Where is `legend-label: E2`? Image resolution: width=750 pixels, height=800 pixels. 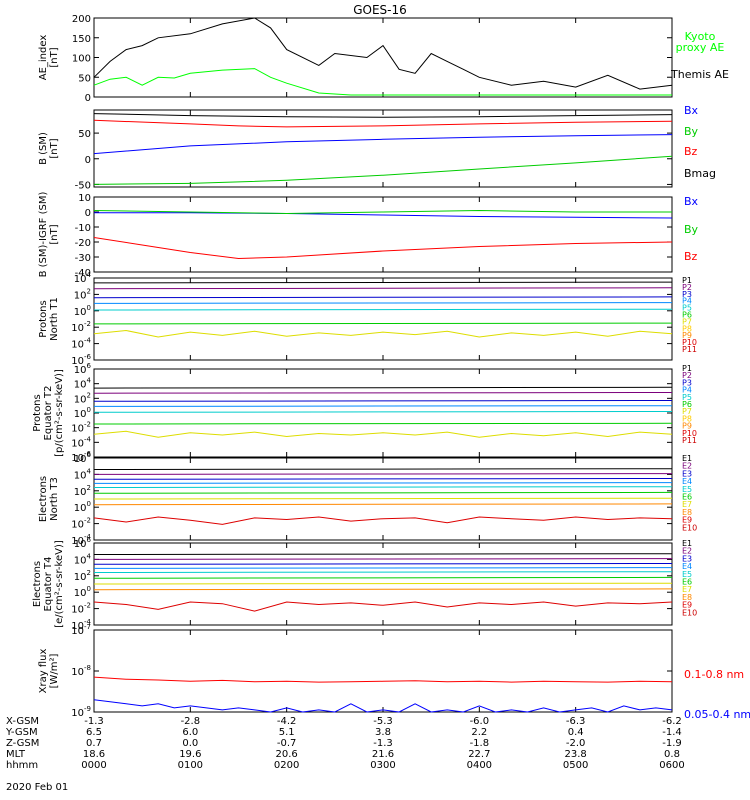
legend-label: E2 is located at coordinates (687, 551).